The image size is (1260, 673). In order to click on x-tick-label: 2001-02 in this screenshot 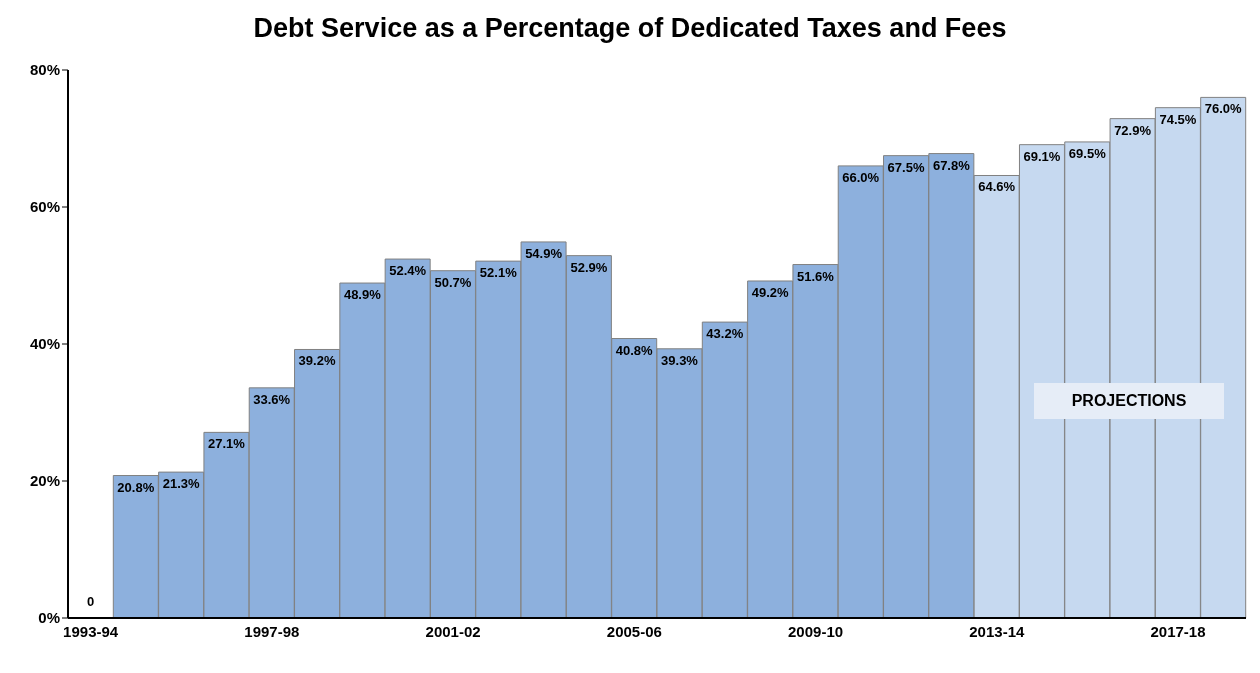, I will do `click(453, 631)`.